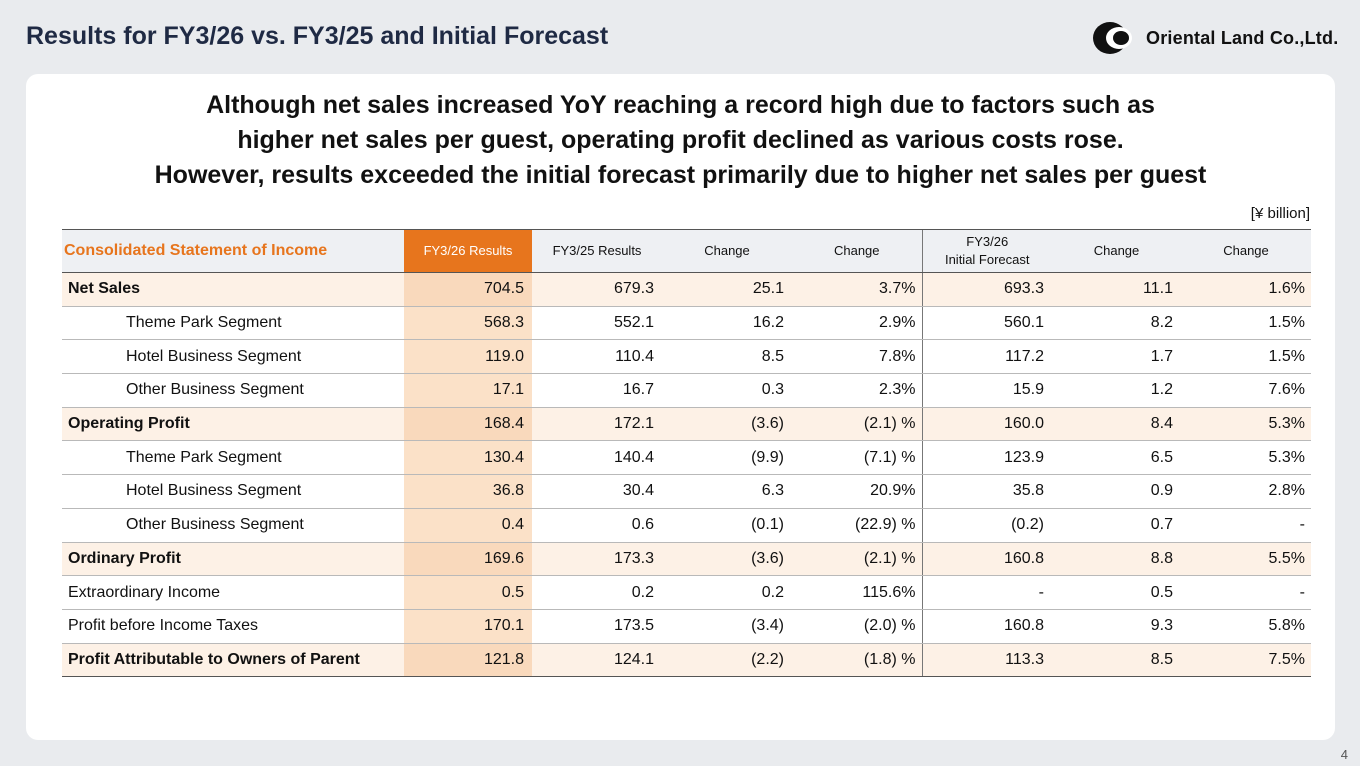 Image resolution: width=1360 pixels, height=766 pixels. I want to click on cell-change-amount: 0.3, so click(727, 390).